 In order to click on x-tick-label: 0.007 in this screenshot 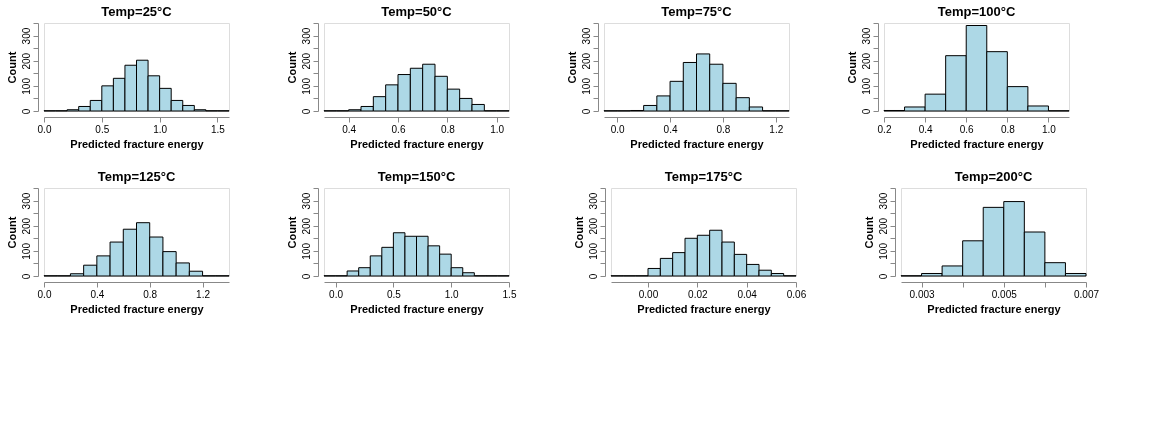, I will do `click(1086, 294)`.